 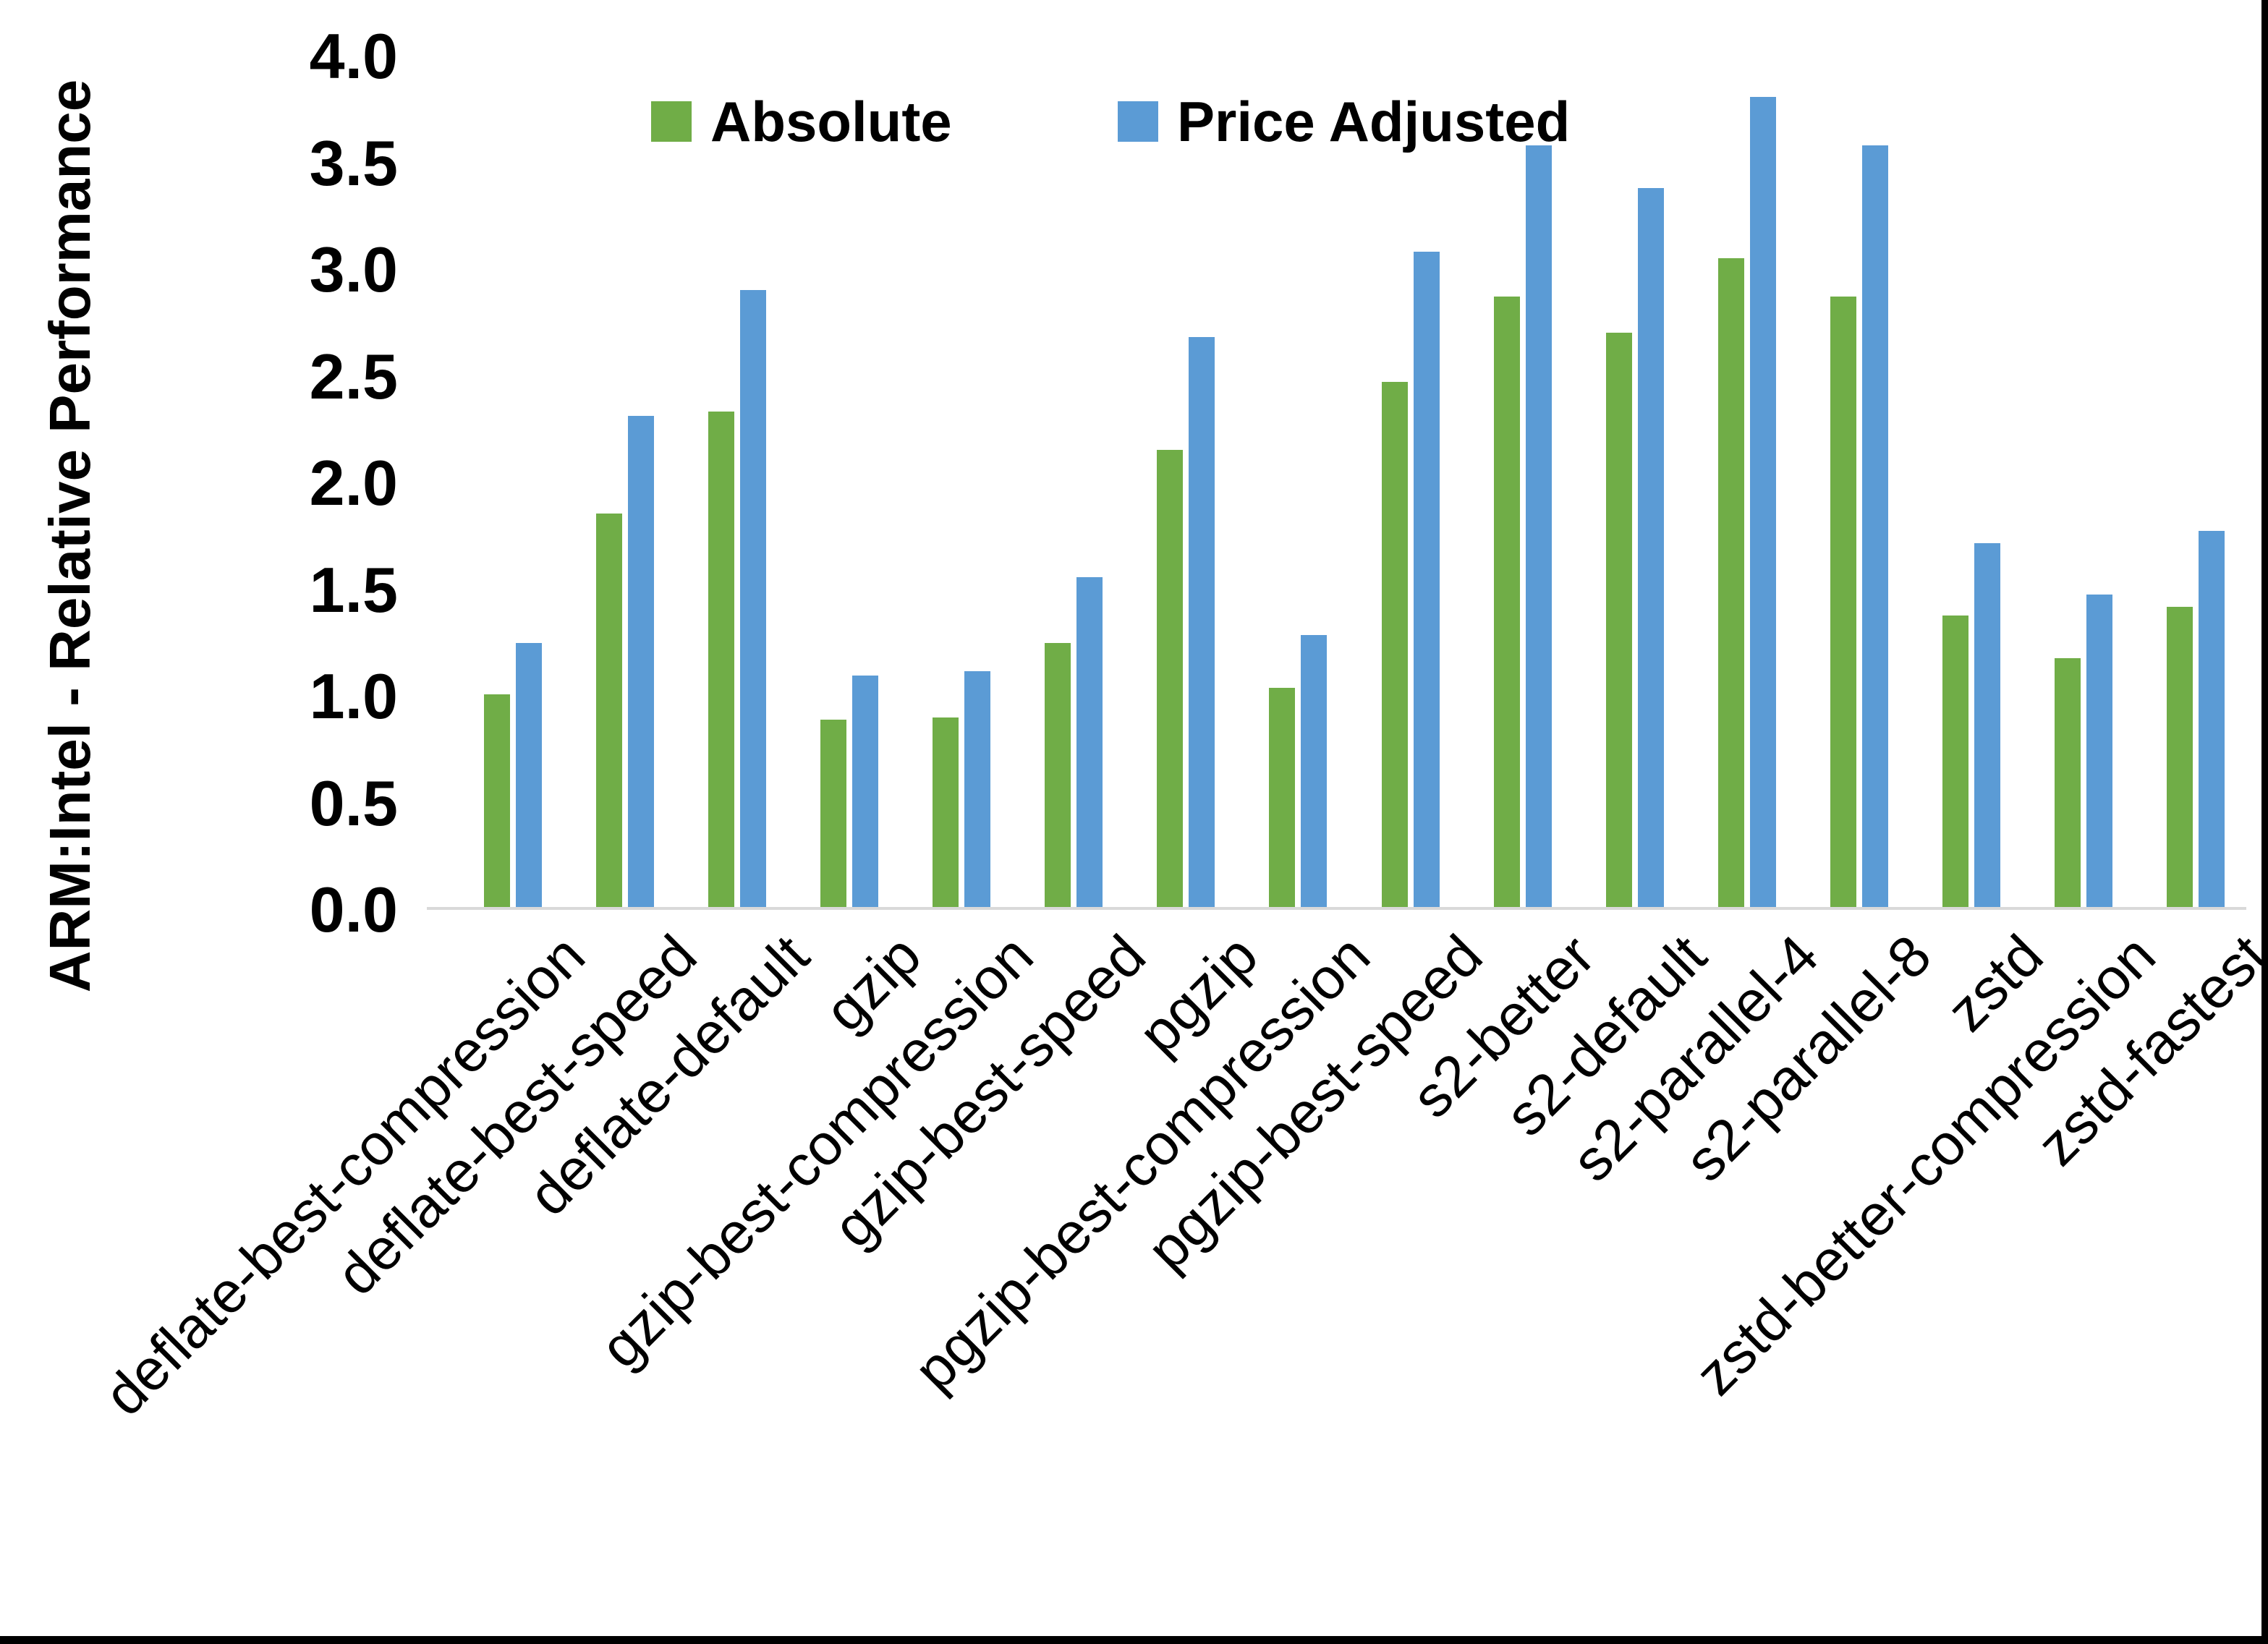 What do you see at coordinates (70, 536) in the screenshot?
I see `y-axis-title: ARM:Intel - Relative Performance` at bounding box center [70, 536].